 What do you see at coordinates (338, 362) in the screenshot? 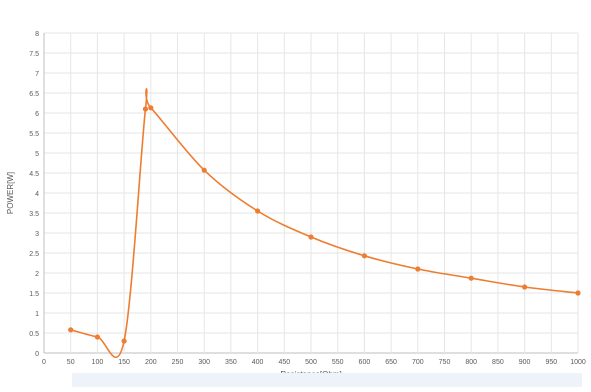
I see `x-tick-label: 550` at bounding box center [338, 362].